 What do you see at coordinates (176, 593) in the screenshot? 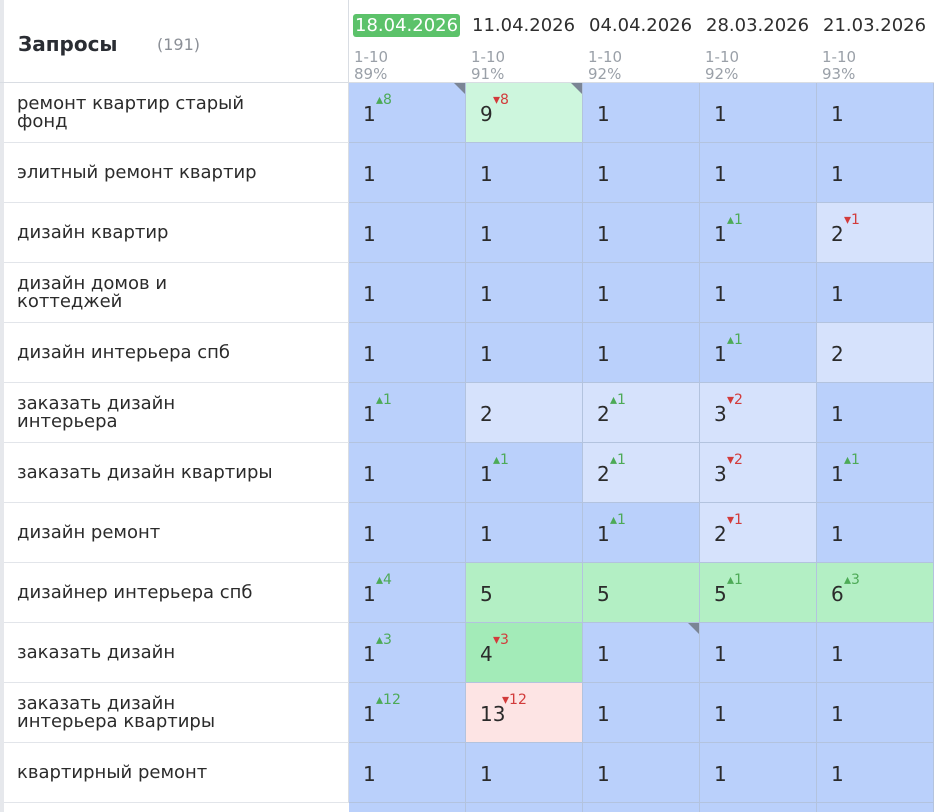
I see `query-row-label: дизайнер интерьера спб` at bounding box center [176, 593].